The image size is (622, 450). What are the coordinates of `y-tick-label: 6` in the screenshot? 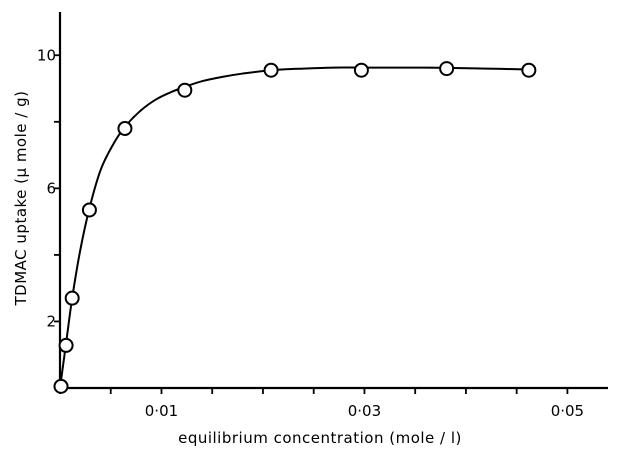 It's located at (51, 188).